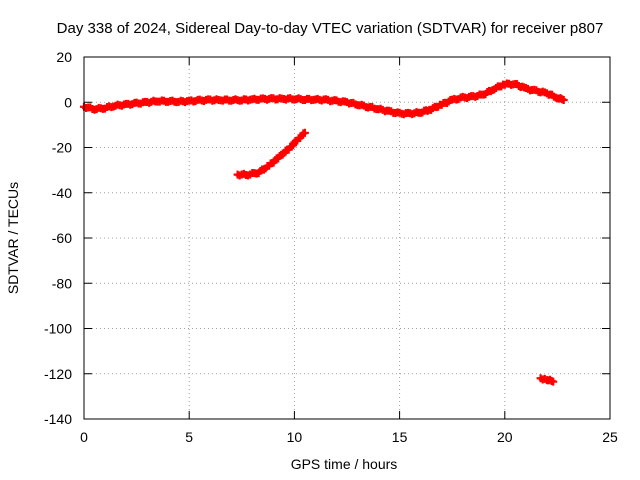  Describe the element at coordinates (505, 437) in the screenshot. I see `x-tick-label: 20` at that location.